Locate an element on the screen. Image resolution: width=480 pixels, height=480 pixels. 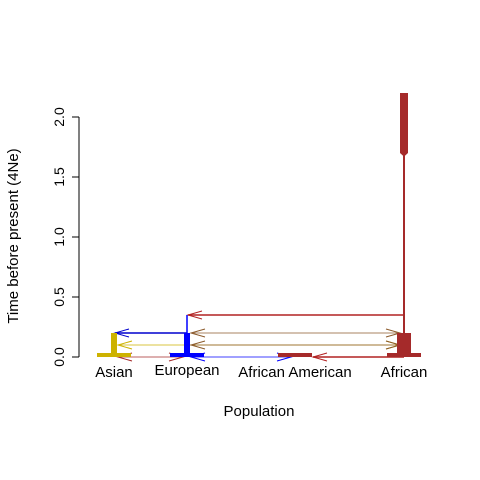
y-axis-title: Time before present (4Ne) is located at coordinates (13, 235).